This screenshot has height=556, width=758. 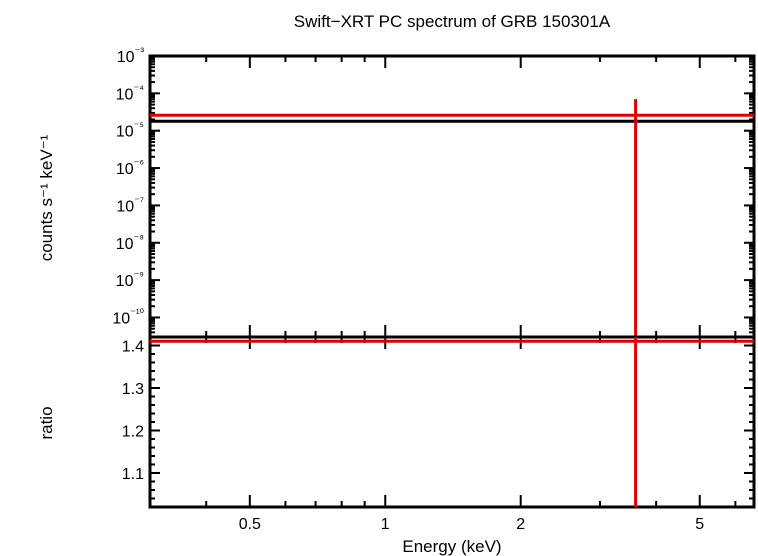 What do you see at coordinates (452, 21) in the screenshot?
I see `chart-title: Swift−XRT PC spectrum of GRB 150301A` at bounding box center [452, 21].